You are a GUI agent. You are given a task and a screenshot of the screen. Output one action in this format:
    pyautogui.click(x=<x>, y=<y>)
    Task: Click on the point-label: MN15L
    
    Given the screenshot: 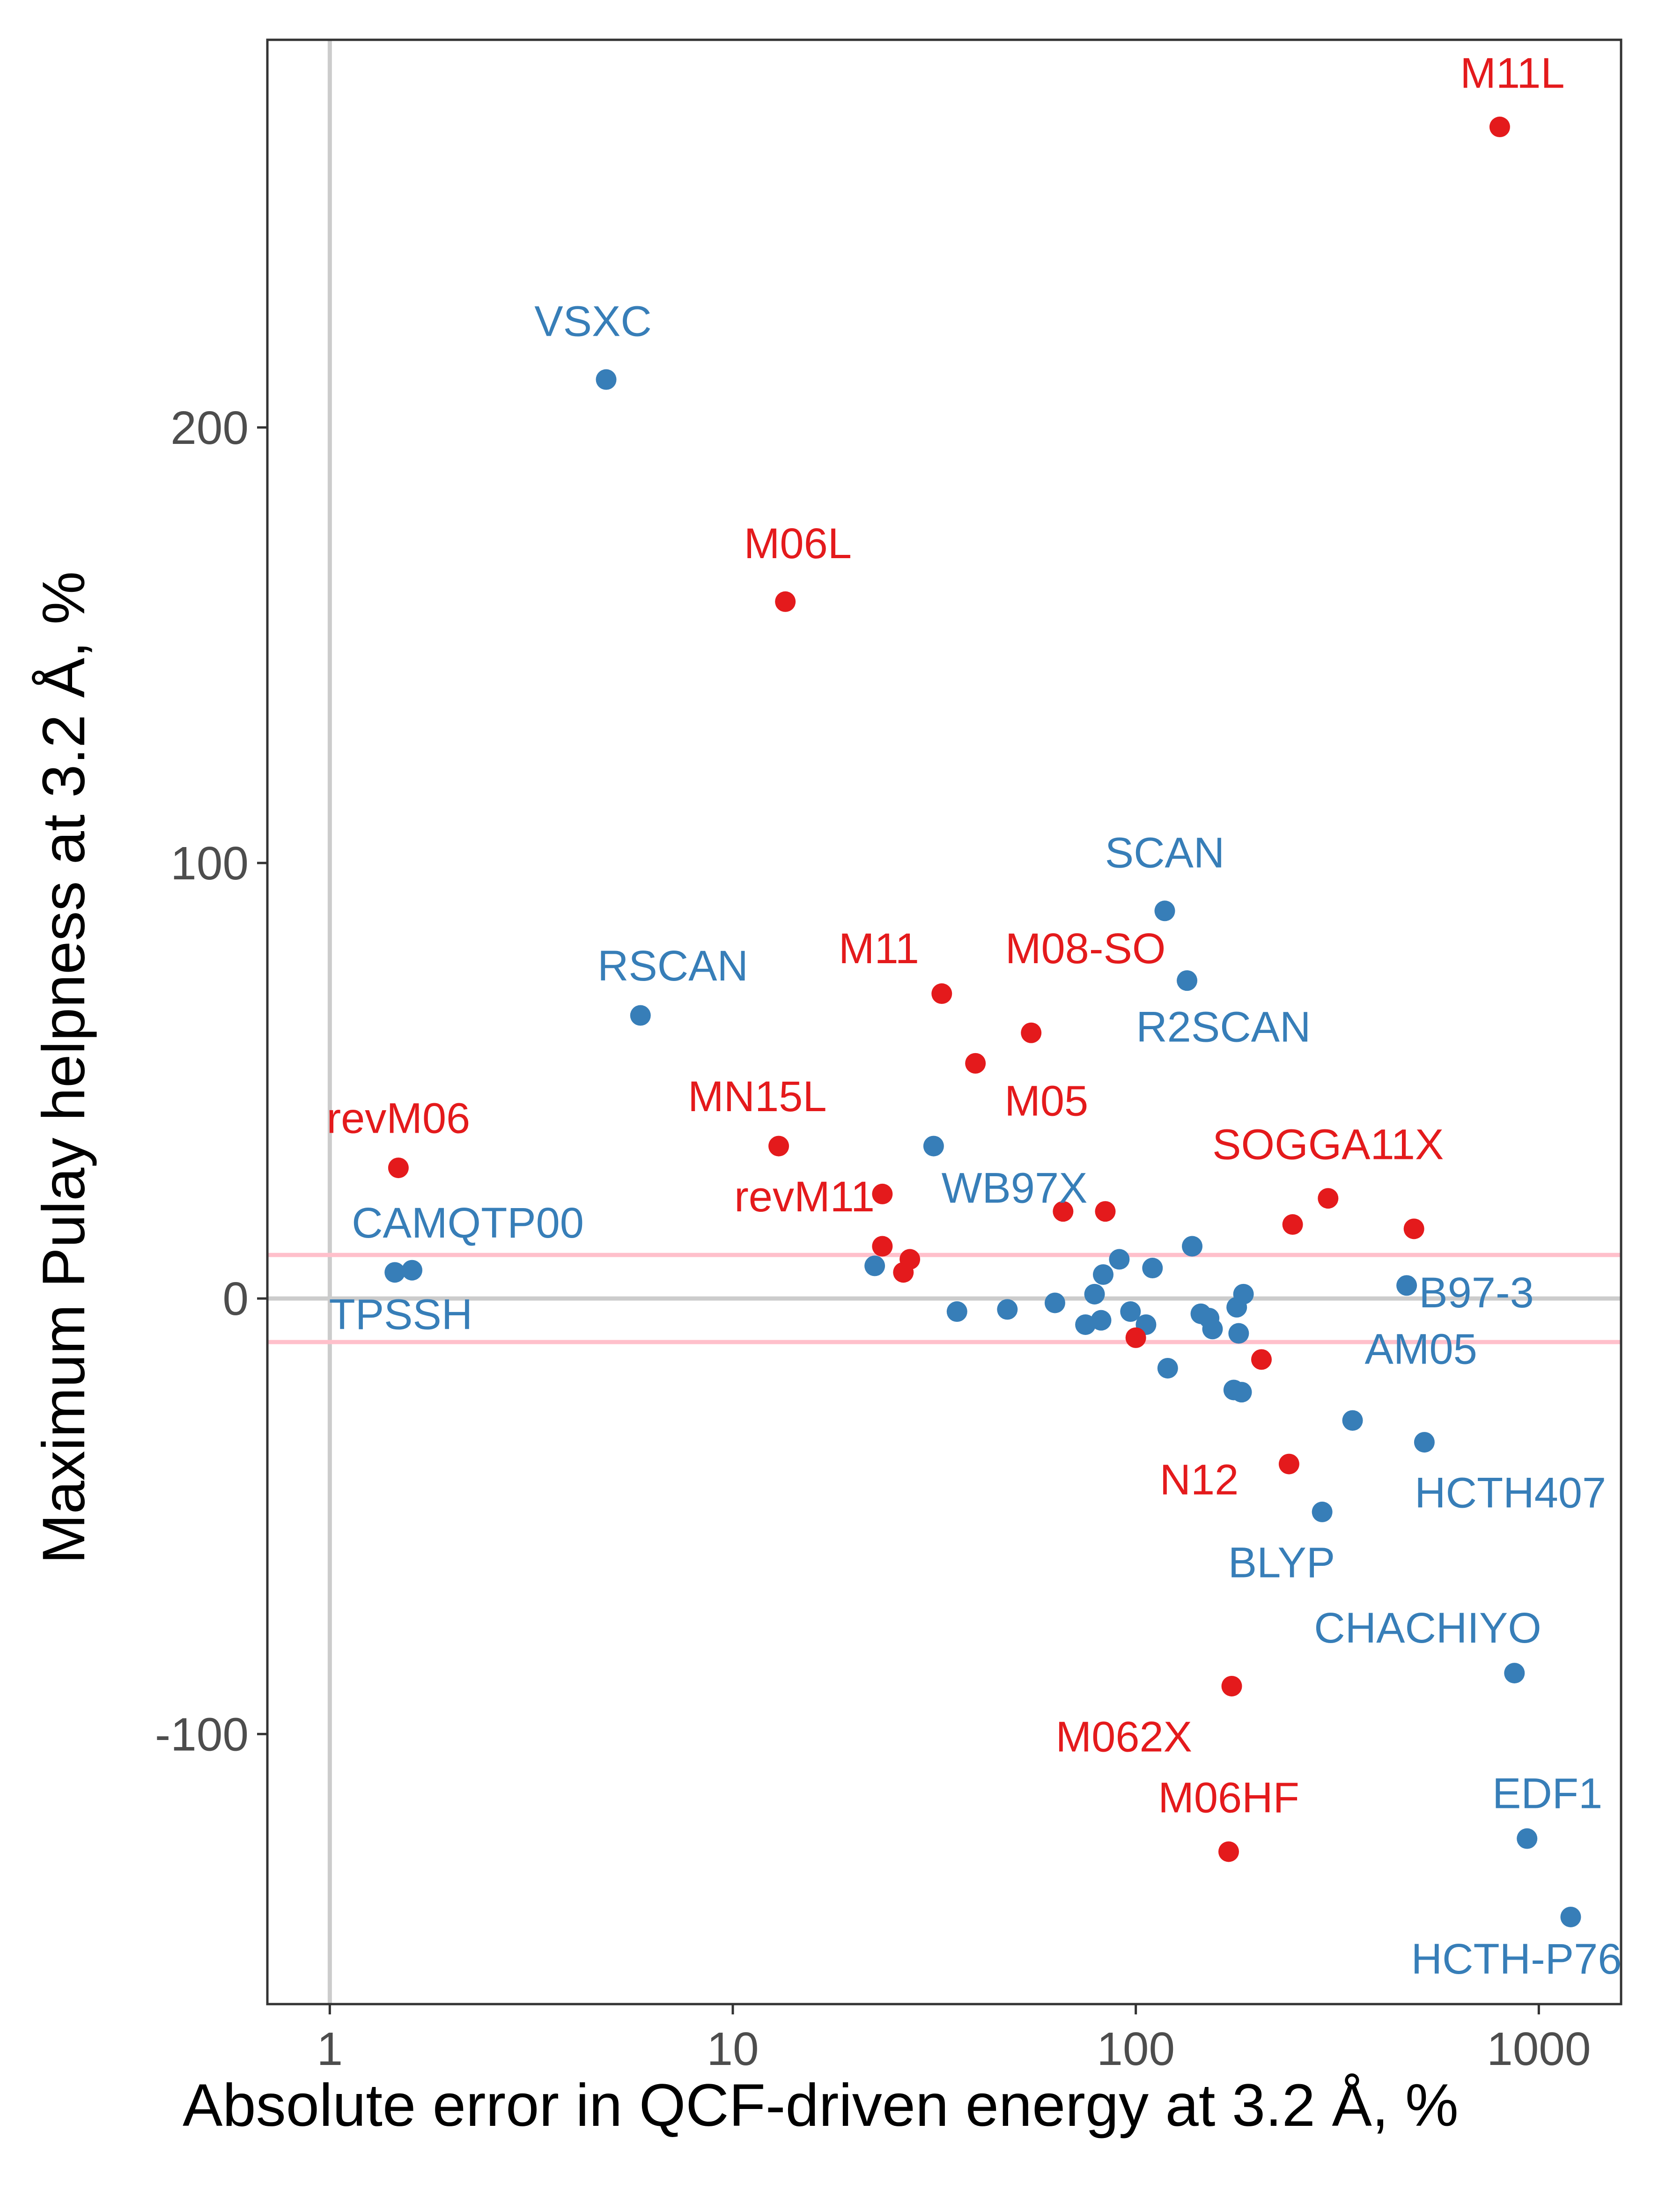 What is the action you would take?
    pyautogui.click(x=758, y=1097)
    